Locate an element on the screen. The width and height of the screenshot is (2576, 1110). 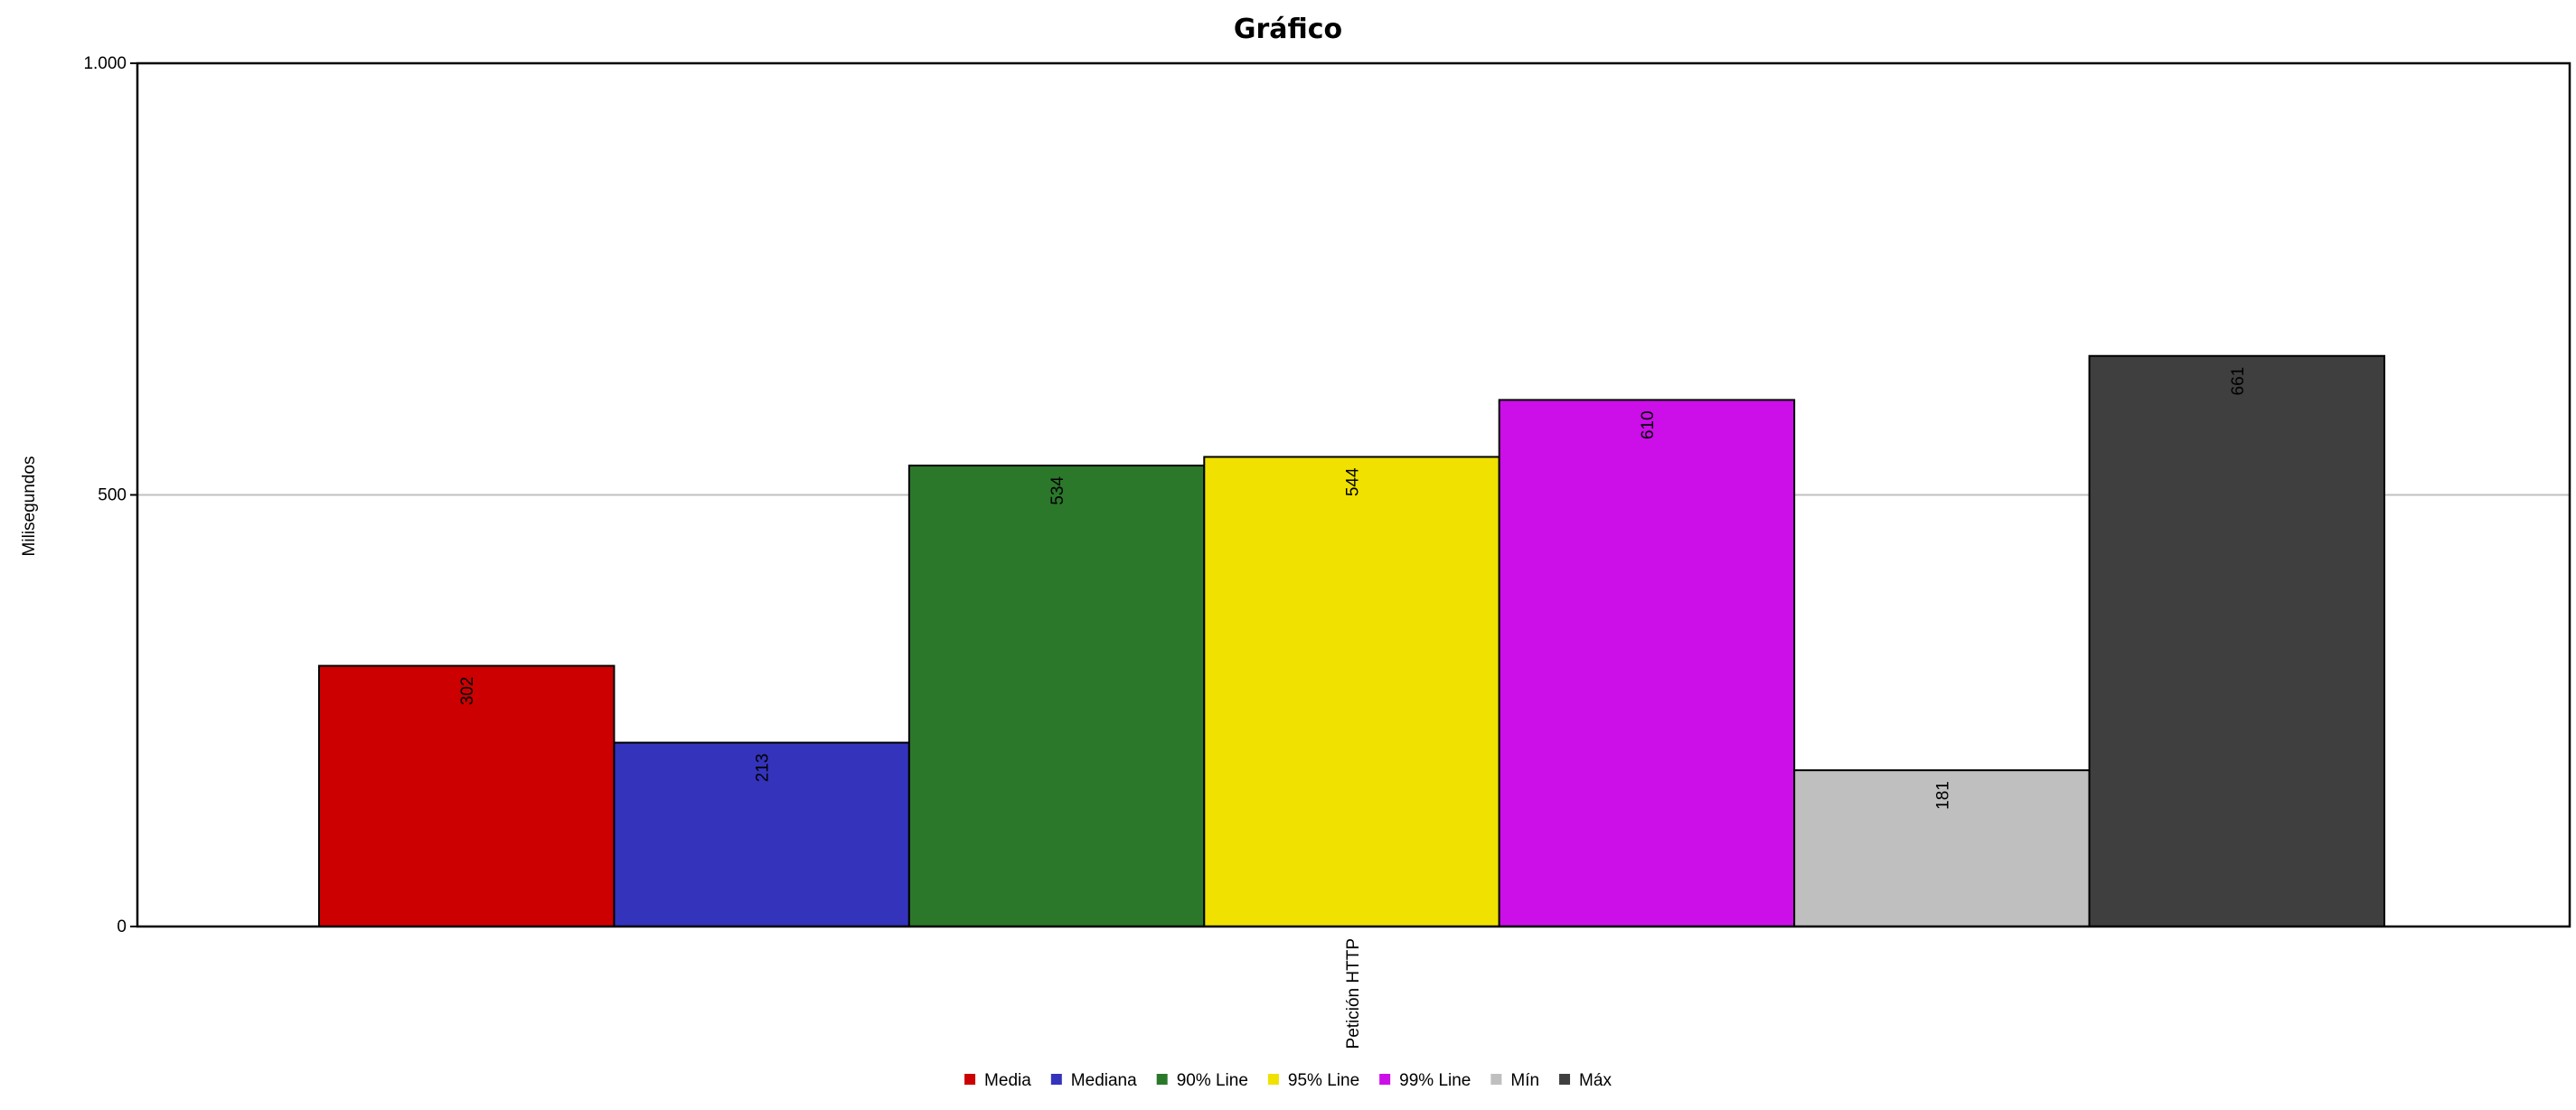
y-tick-label: 500 is located at coordinates (113, 495).